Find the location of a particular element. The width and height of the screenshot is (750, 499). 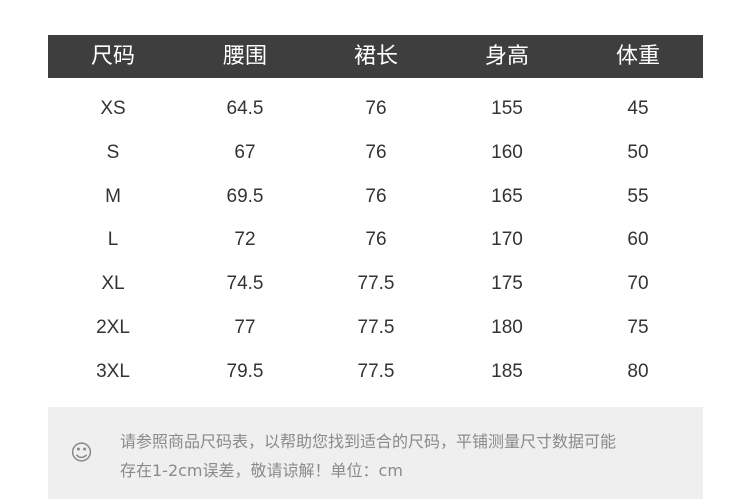

size-table-header: 尺码 腰围 裙长 身高 体重 is located at coordinates (375, 56).